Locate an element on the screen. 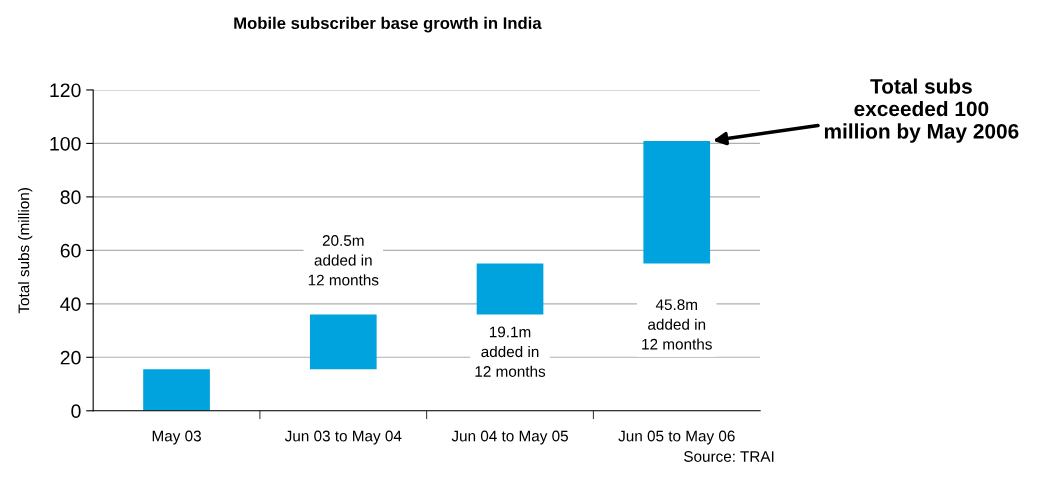  annotation: 45.8m added in 12 months is located at coordinates (677, 324).